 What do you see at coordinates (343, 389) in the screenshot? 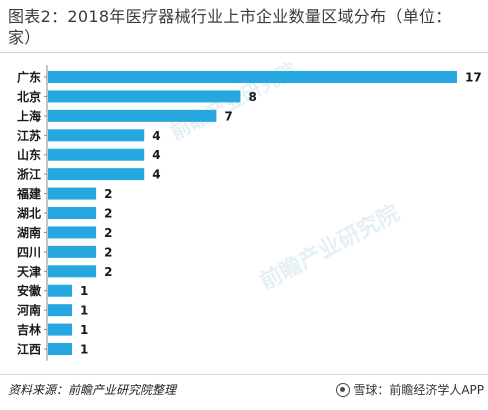
I see `snowball-logo-icon` at bounding box center [343, 389].